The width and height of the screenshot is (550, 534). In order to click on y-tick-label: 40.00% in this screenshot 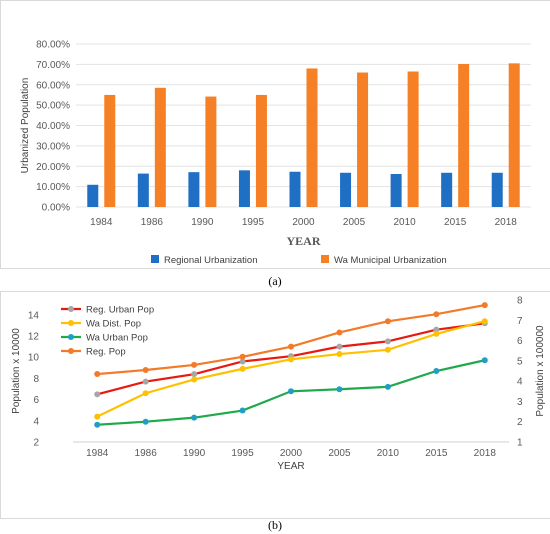, I will do `click(53, 126)`.